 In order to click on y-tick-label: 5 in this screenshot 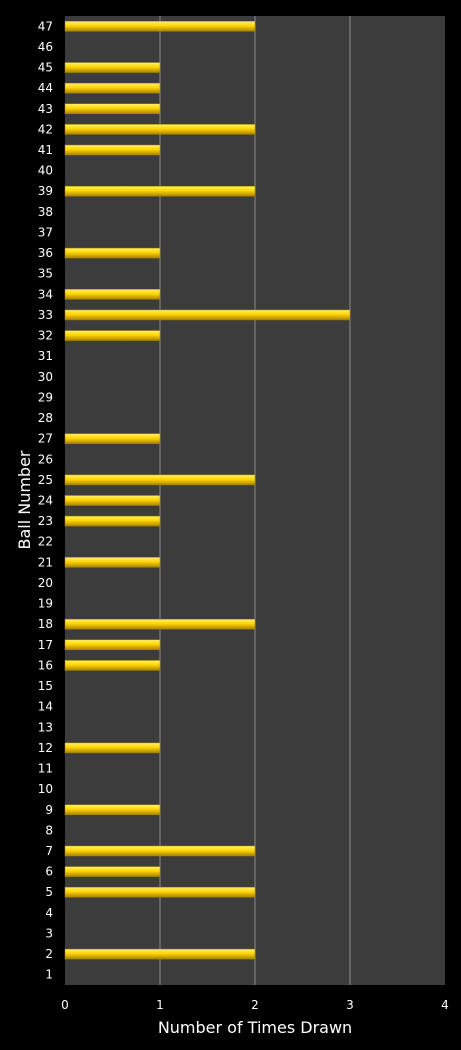, I will do `click(49, 892)`.